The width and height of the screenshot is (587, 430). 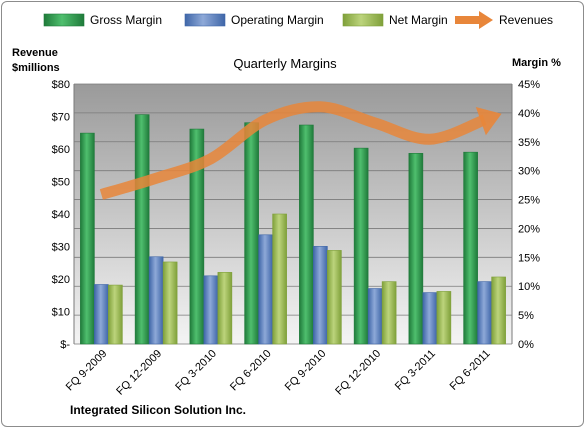 I want to click on x-tick-label: FQ 12-2010, so click(x=358, y=373).